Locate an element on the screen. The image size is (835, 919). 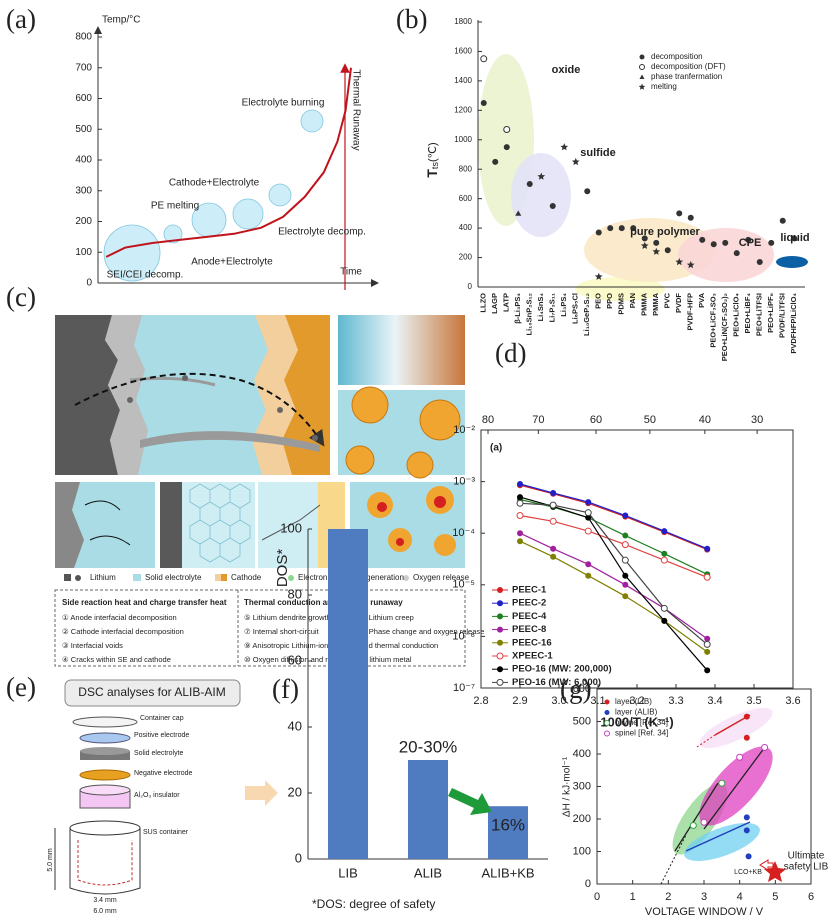
y-tick-label: 0 is located at coordinates (298, 857).